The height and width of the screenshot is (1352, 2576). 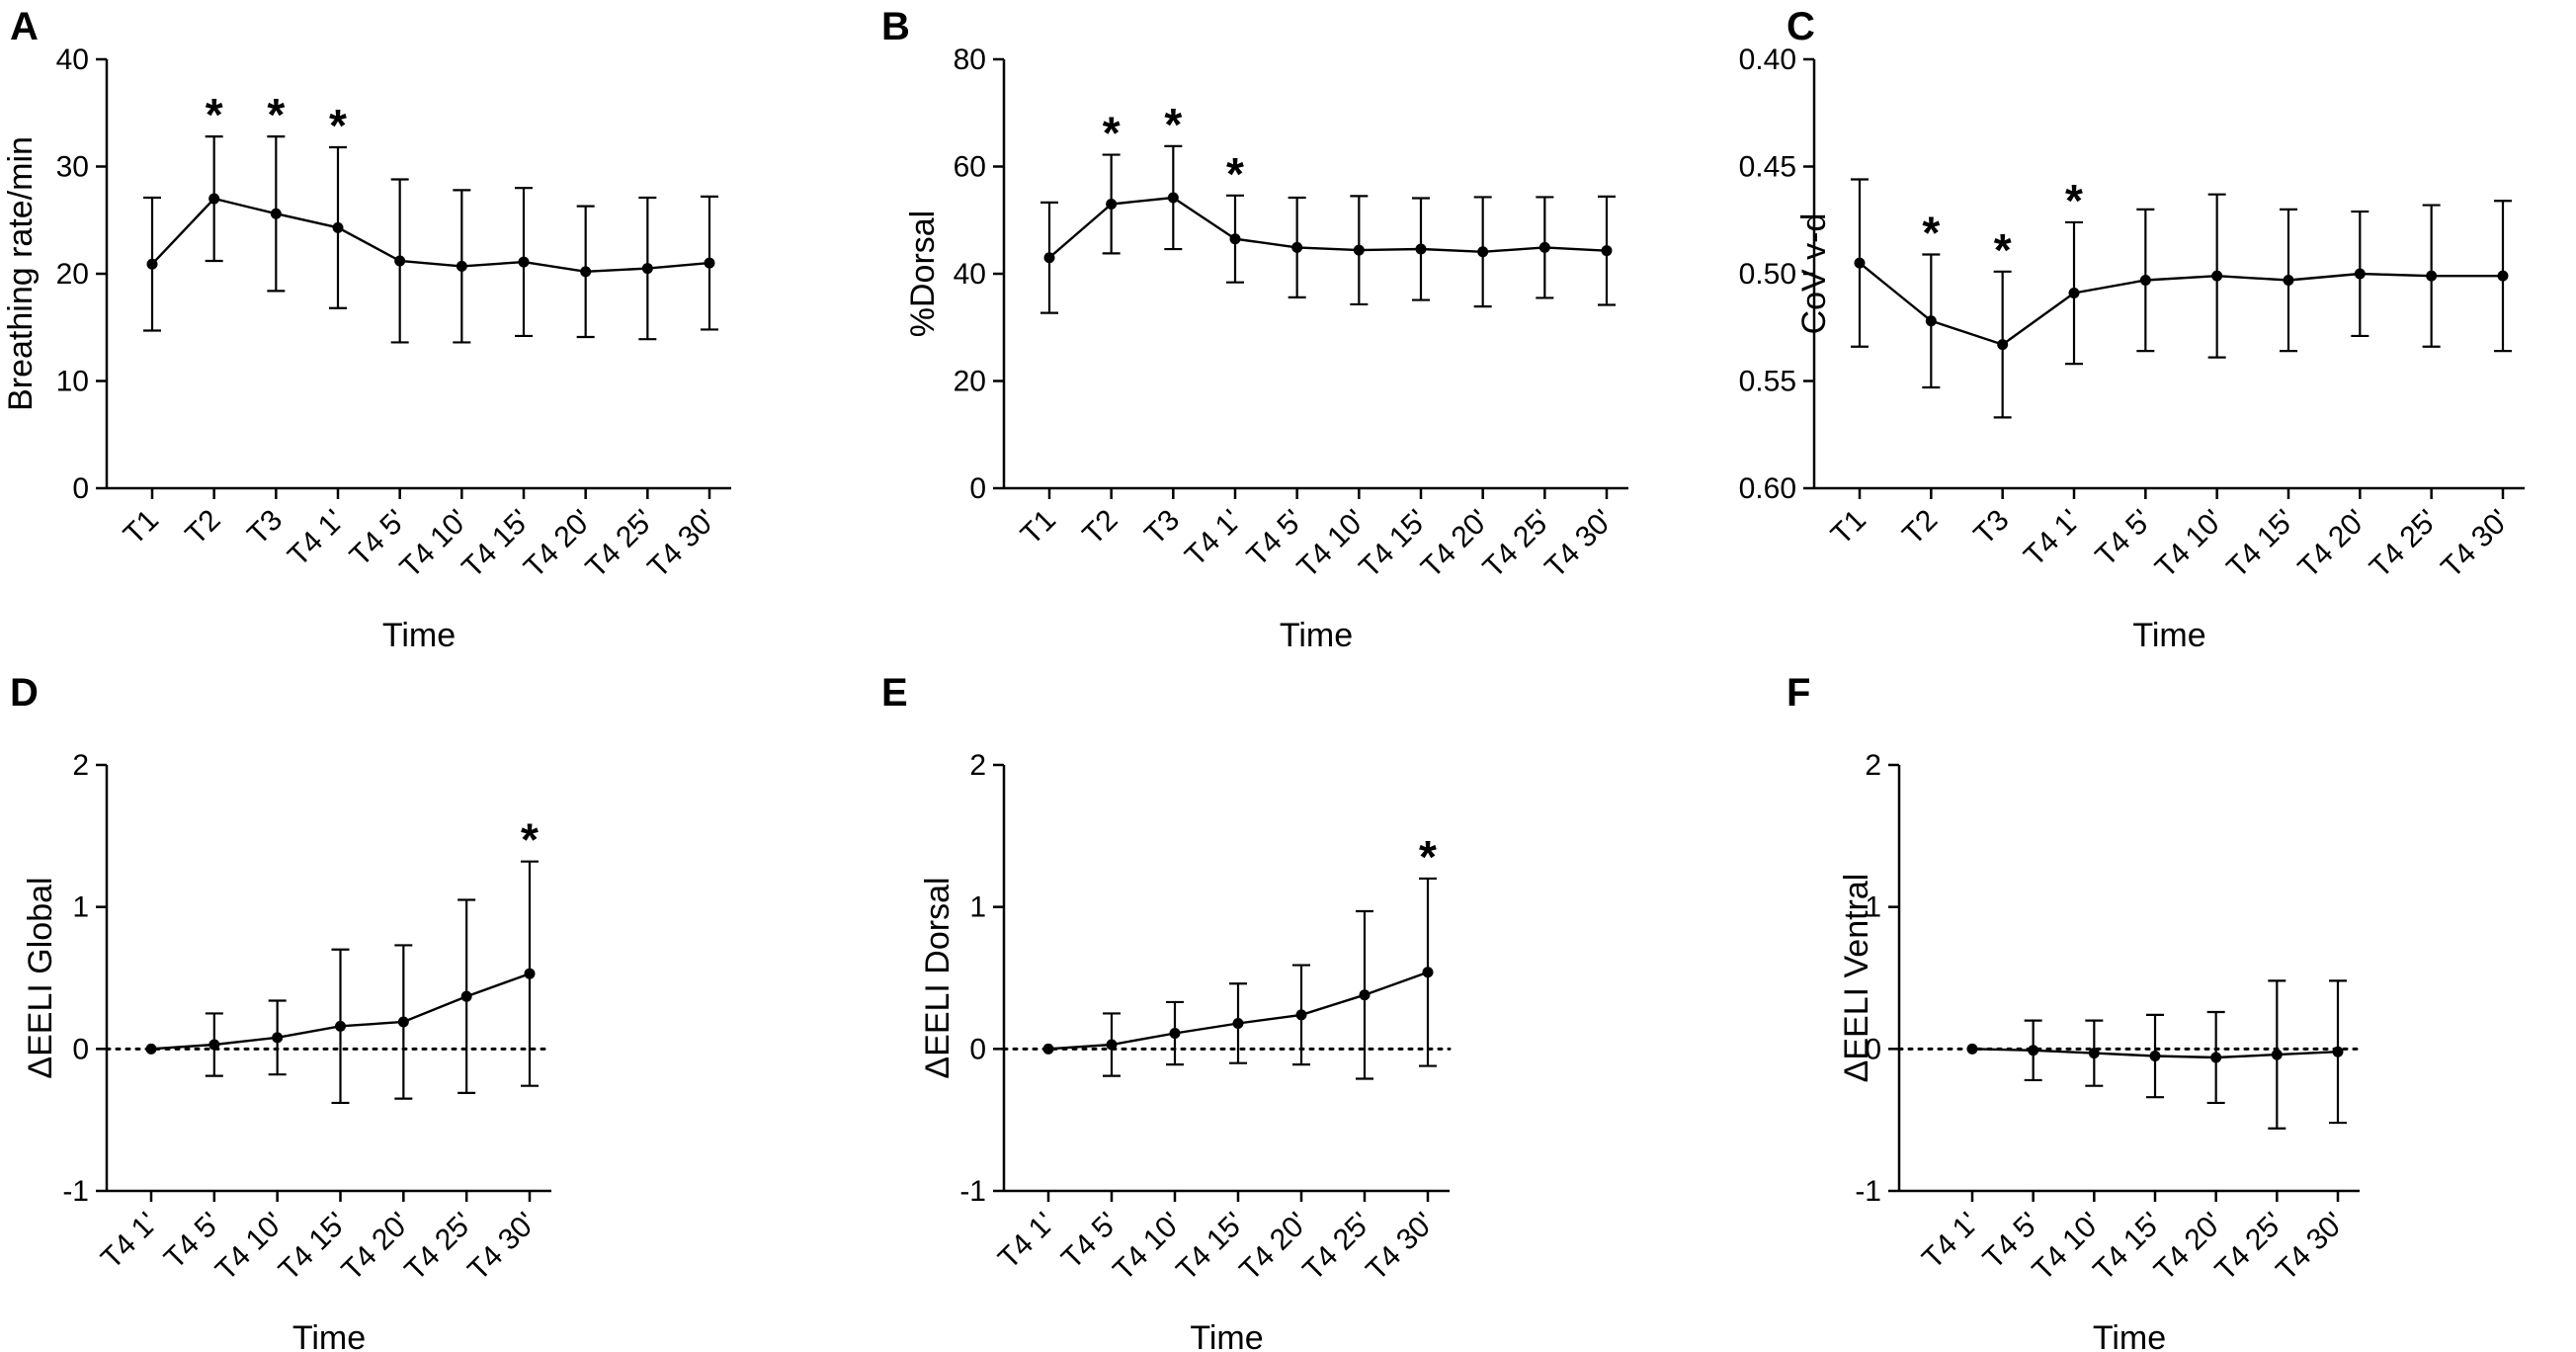 What do you see at coordinates (894, 693) in the screenshot?
I see `panel-letter: E` at bounding box center [894, 693].